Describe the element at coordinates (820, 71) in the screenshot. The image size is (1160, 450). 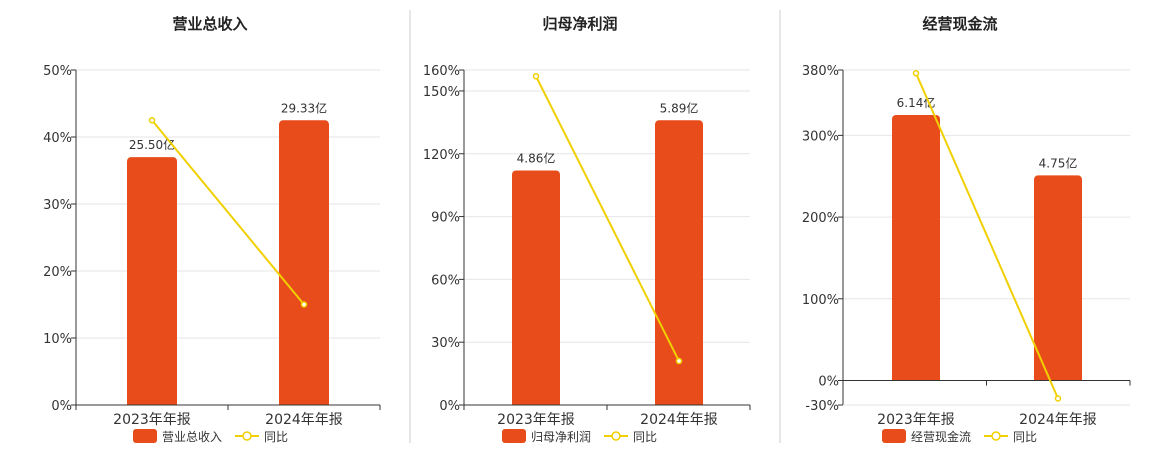
I see `y-tick-label: 380%` at that location.